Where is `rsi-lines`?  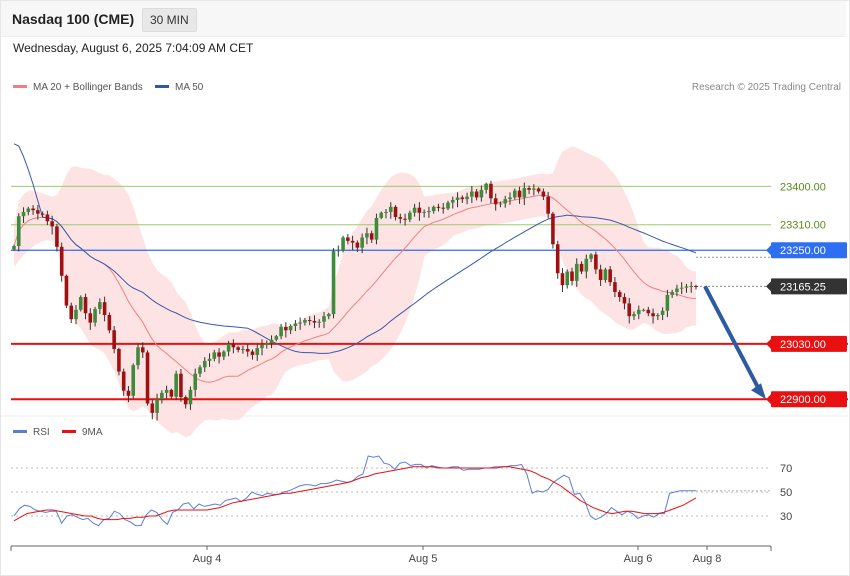
rsi-lines is located at coordinates (392, 491).